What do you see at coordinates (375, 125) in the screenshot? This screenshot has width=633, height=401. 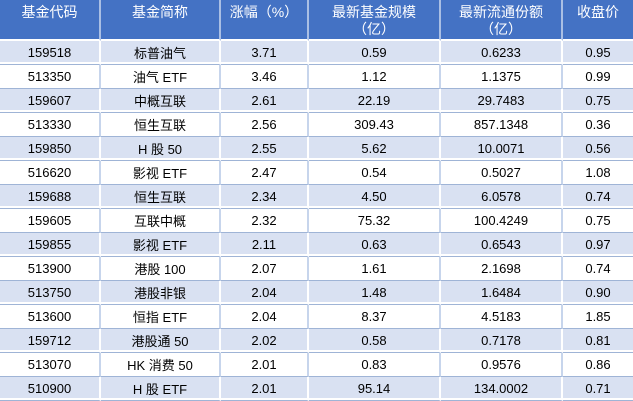 I see `cell-fund-size: 309.43` at bounding box center [375, 125].